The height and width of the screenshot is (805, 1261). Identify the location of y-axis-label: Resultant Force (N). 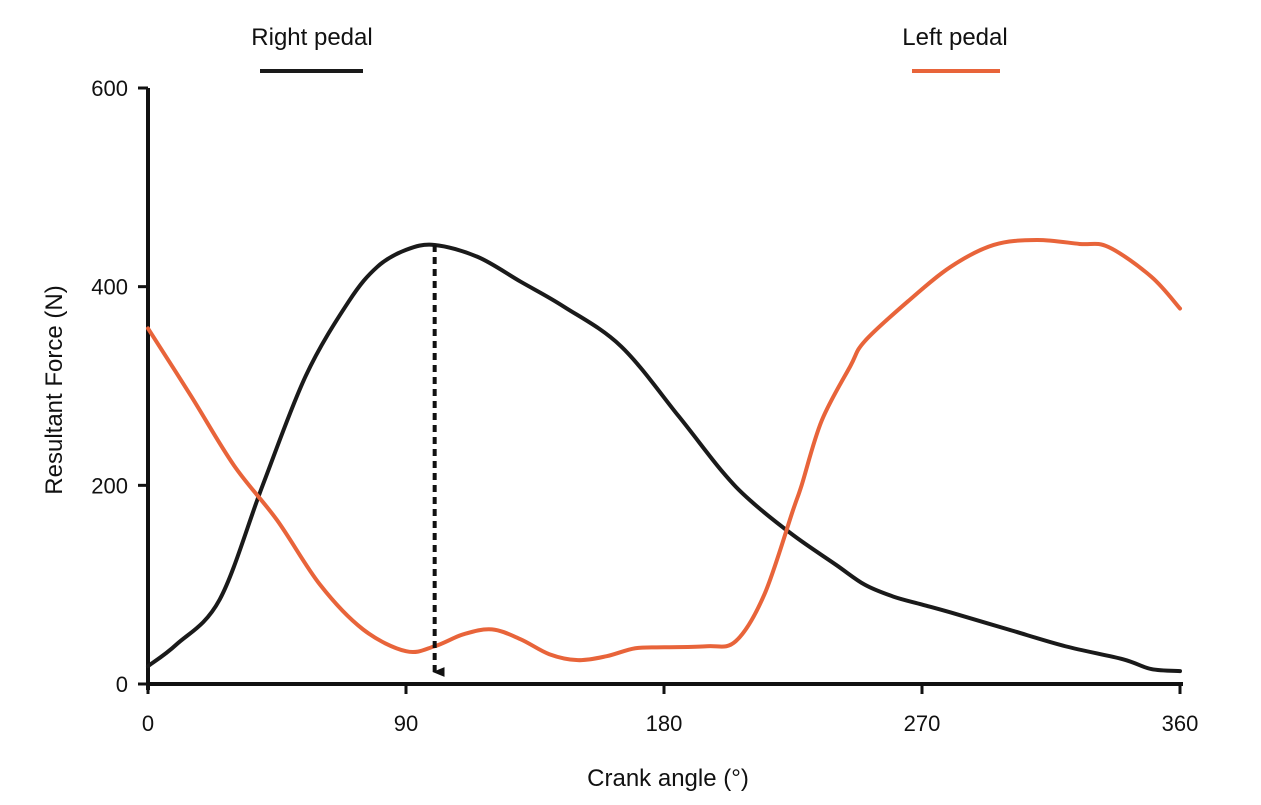
(54, 389).